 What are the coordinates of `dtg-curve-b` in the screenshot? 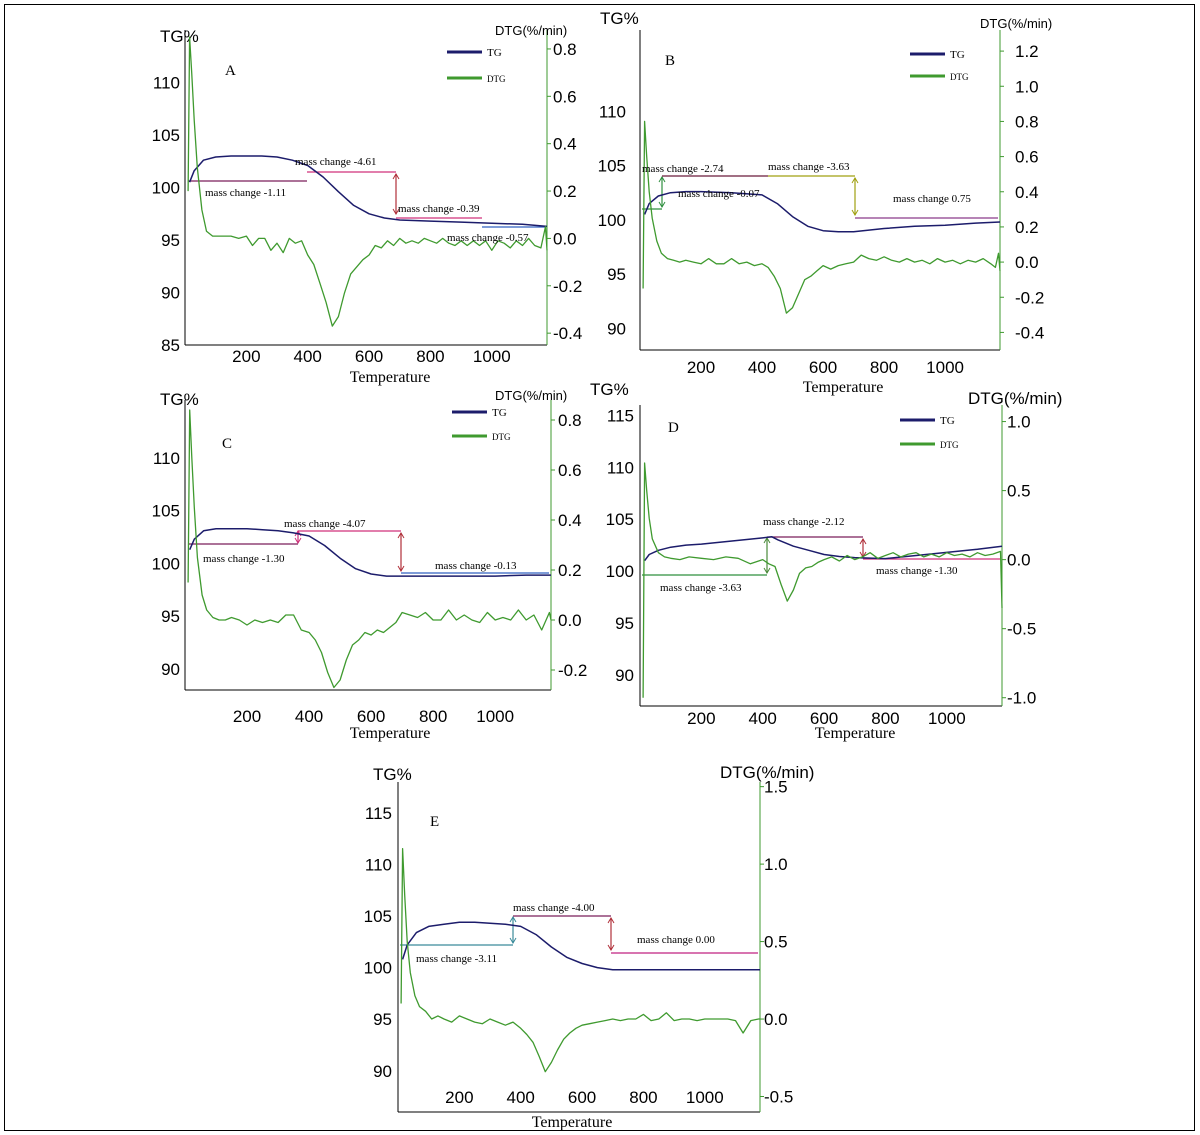 It's located at (821, 217).